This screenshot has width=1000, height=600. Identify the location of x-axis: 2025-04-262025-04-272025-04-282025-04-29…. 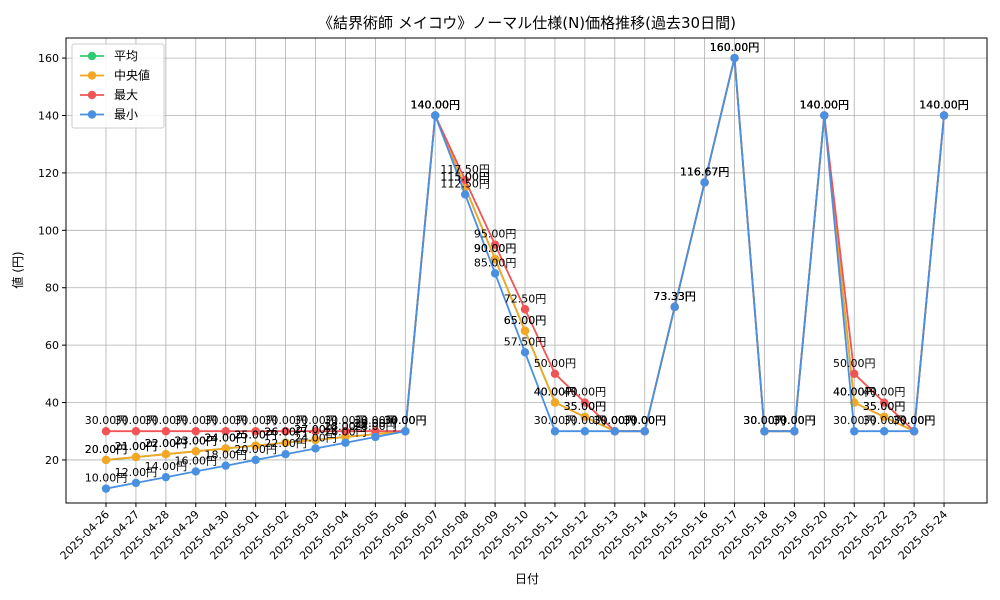
(504, 532).